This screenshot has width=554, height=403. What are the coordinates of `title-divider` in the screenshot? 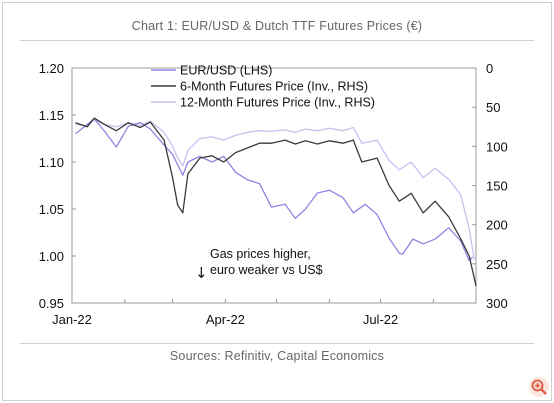 It's located at (277, 40).